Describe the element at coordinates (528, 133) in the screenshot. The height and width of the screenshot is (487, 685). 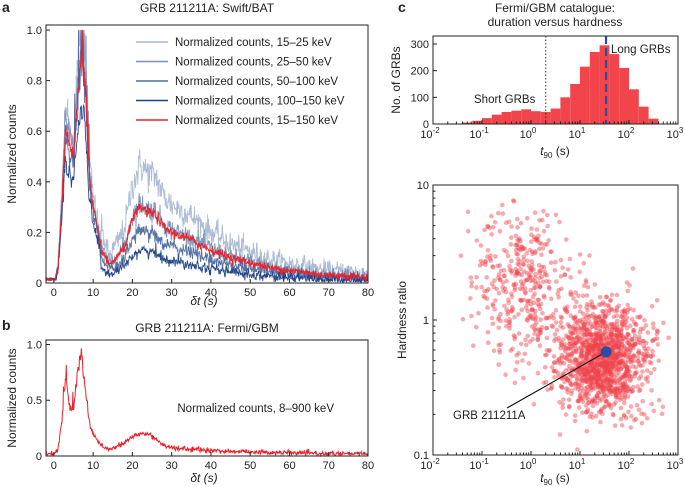
I see `panel-c-hist-xtick-label: 100` at that location.